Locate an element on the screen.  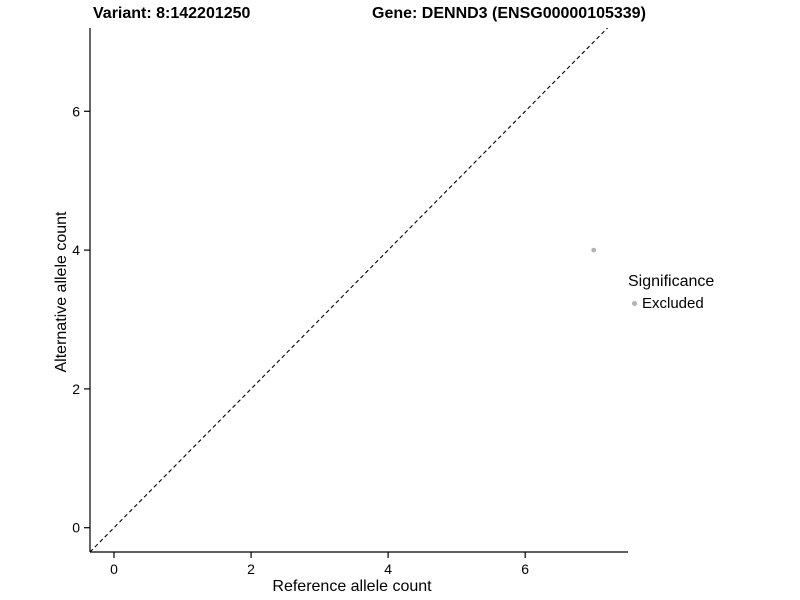
legend: Significance Excluded is located at coordinates (671, 292).